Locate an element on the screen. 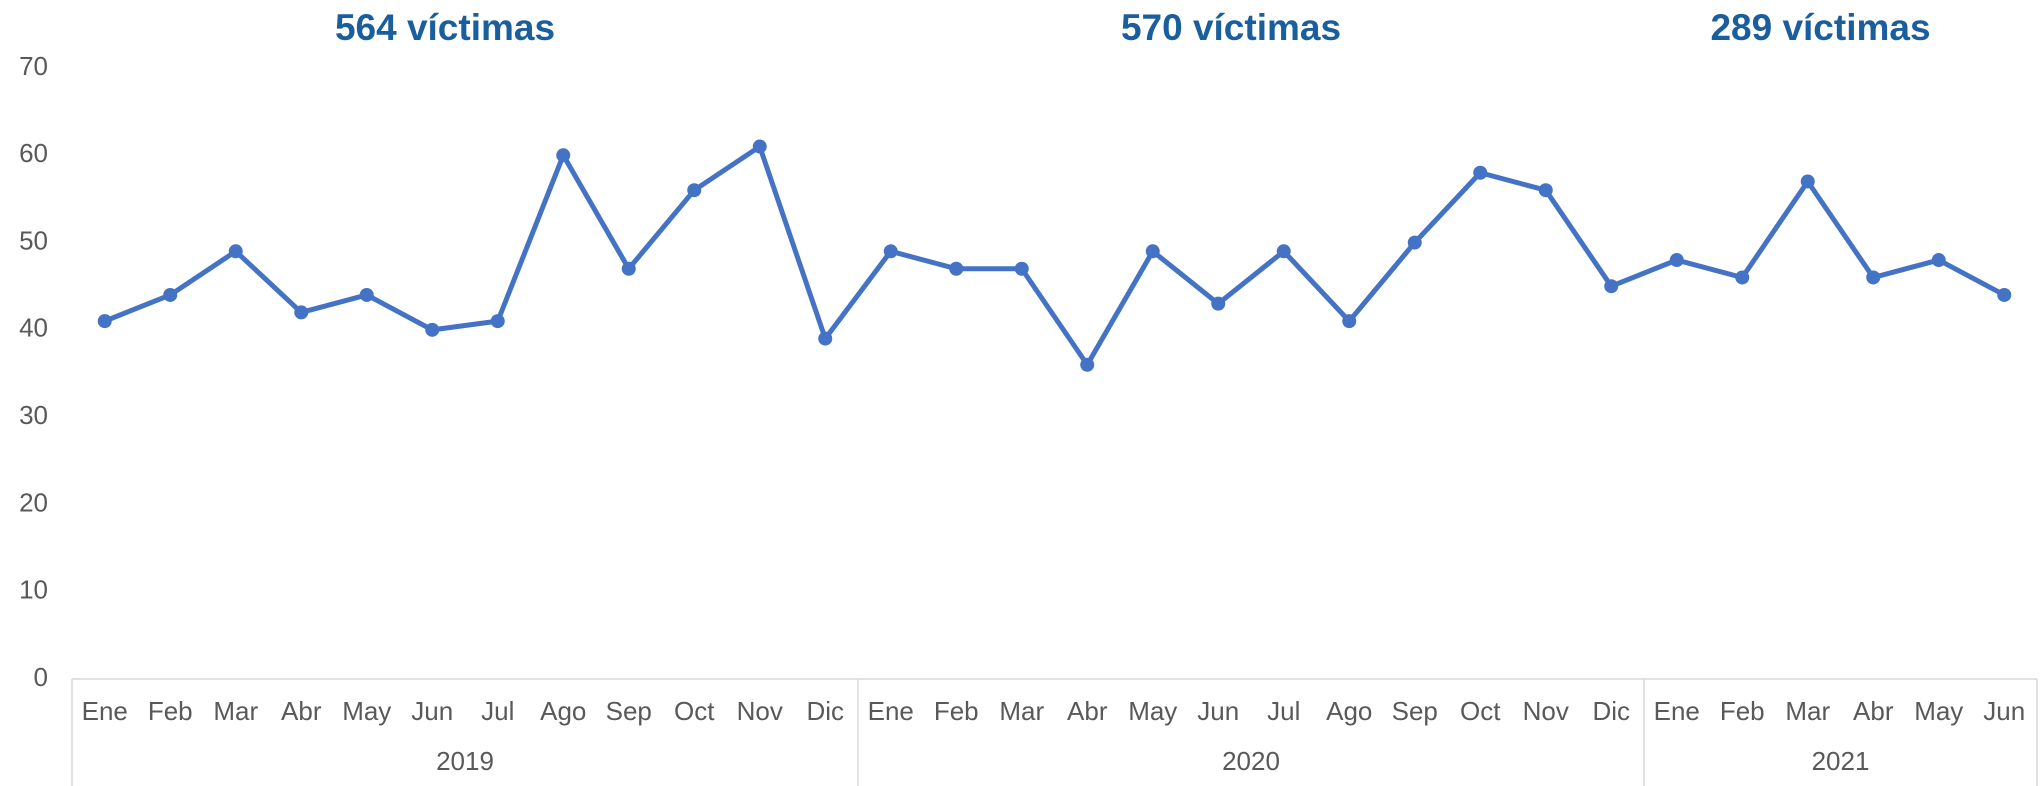 The height and width of the screenshot is (786, 2043). y-tick-label: 30 is located at coordinates (33, 415).